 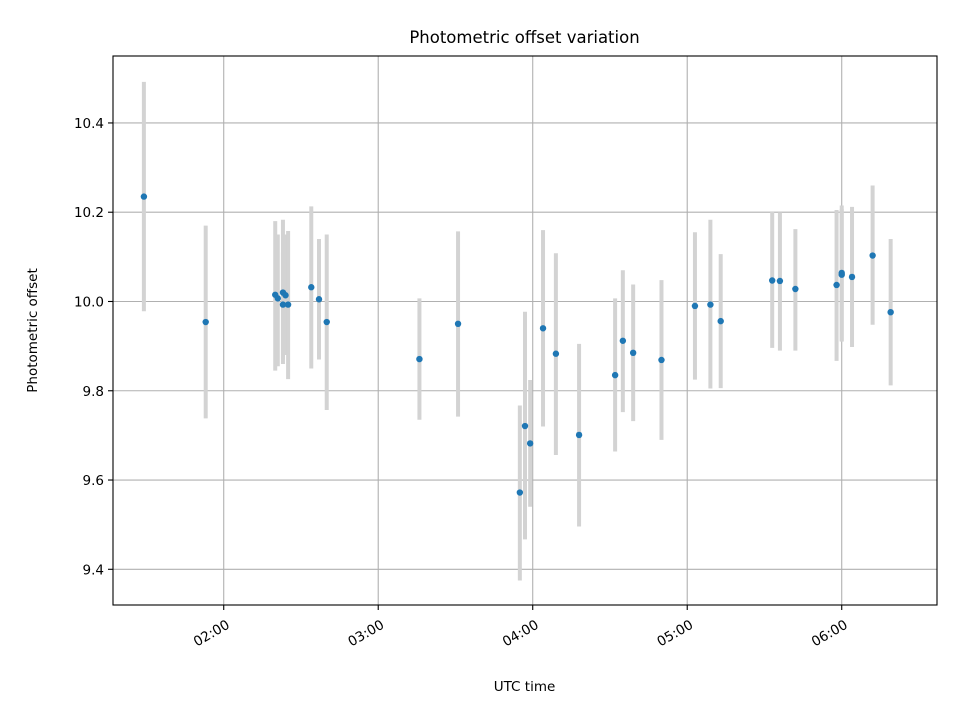 I want to click on y-tick-label: 9.4, so click(x=93, y=570).